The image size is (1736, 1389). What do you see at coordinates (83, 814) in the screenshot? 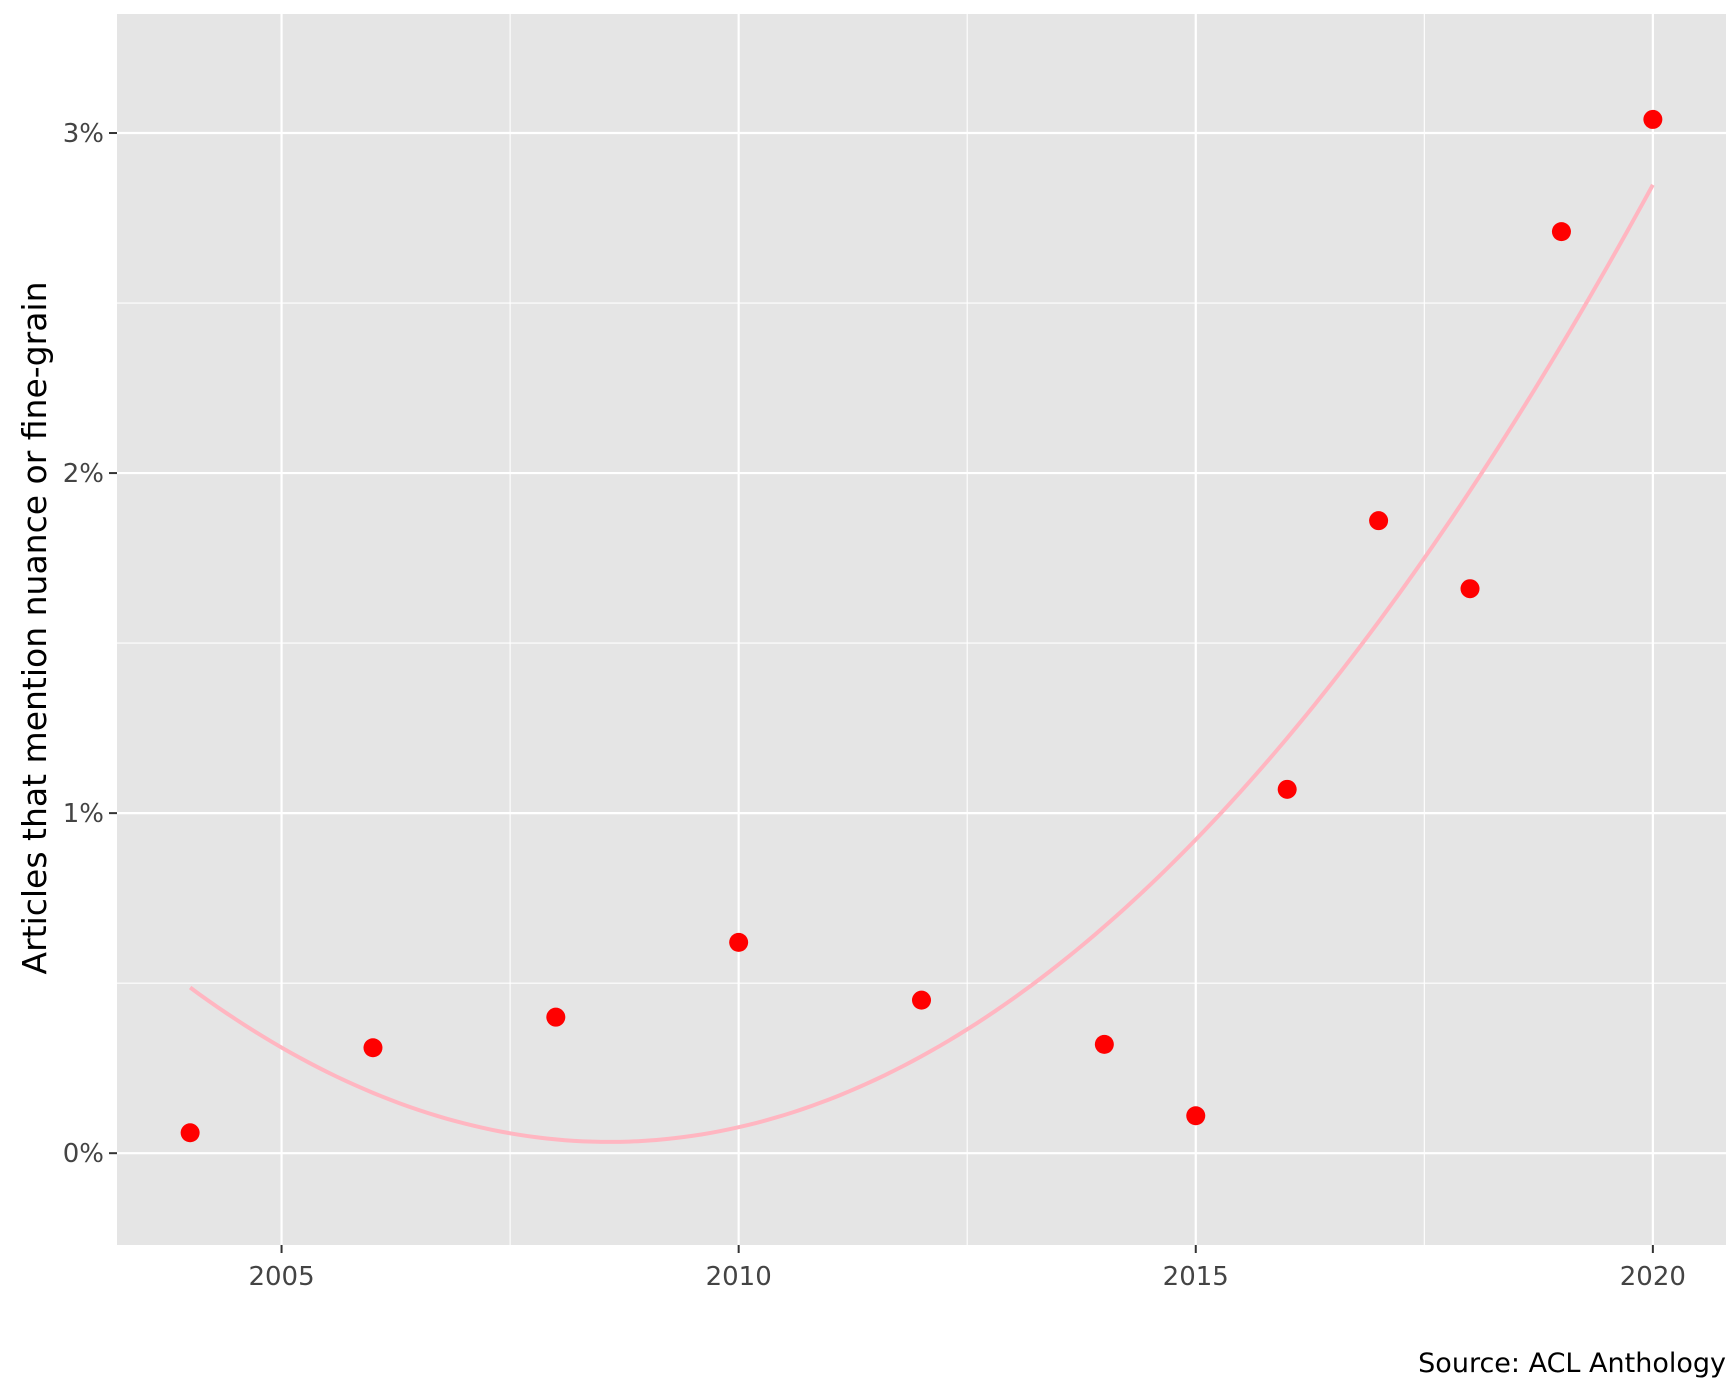
I see `y-tick-label: 1%` at bounding box center [83, 814].